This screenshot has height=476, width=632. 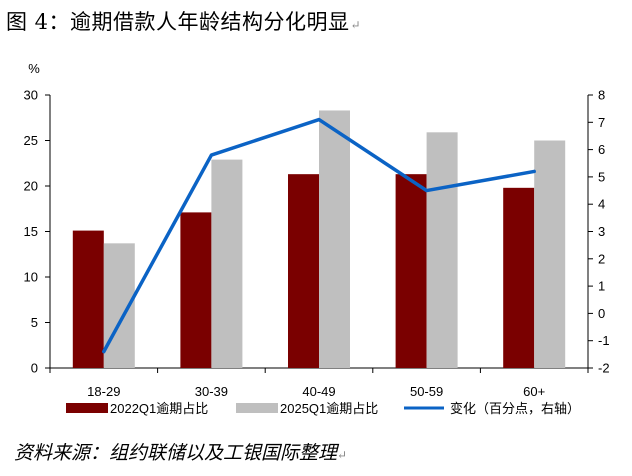 What do you see at coordinates (31, 231) in the screenshot?
I see `left-tick-label: 15` at bounding box center [31, 231].